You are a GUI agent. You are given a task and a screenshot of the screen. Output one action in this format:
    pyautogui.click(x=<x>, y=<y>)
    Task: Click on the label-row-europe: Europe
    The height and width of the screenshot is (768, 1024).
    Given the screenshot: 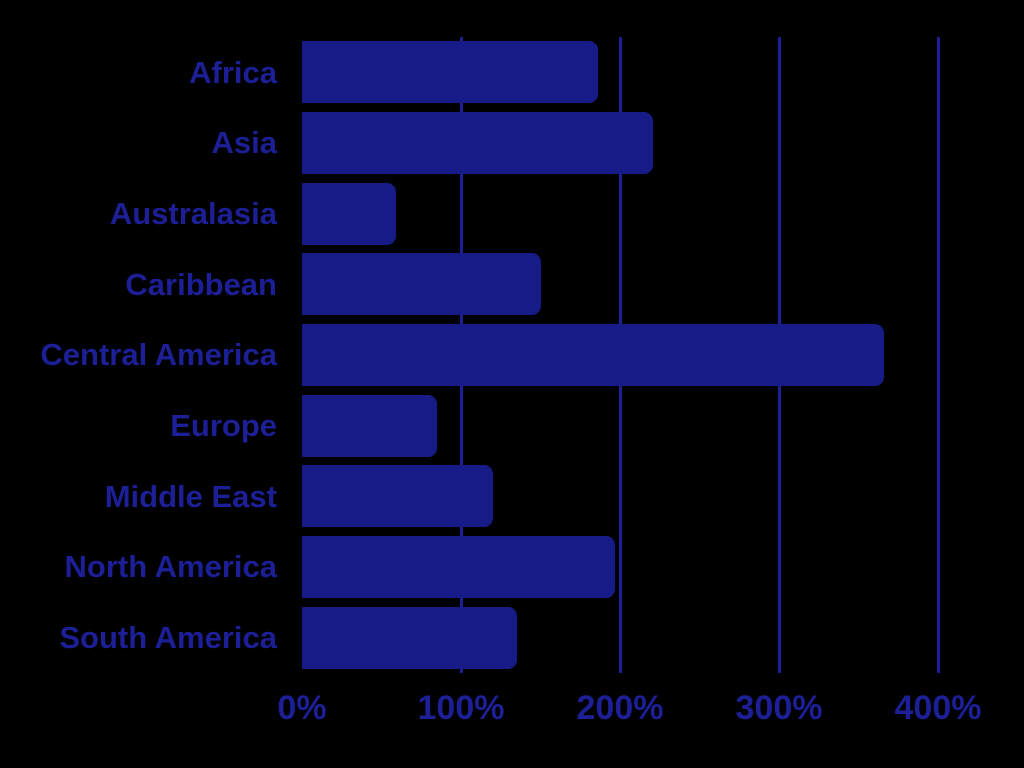 What is the action you would take?
    pyautogui.click(x=138, y=425)
    